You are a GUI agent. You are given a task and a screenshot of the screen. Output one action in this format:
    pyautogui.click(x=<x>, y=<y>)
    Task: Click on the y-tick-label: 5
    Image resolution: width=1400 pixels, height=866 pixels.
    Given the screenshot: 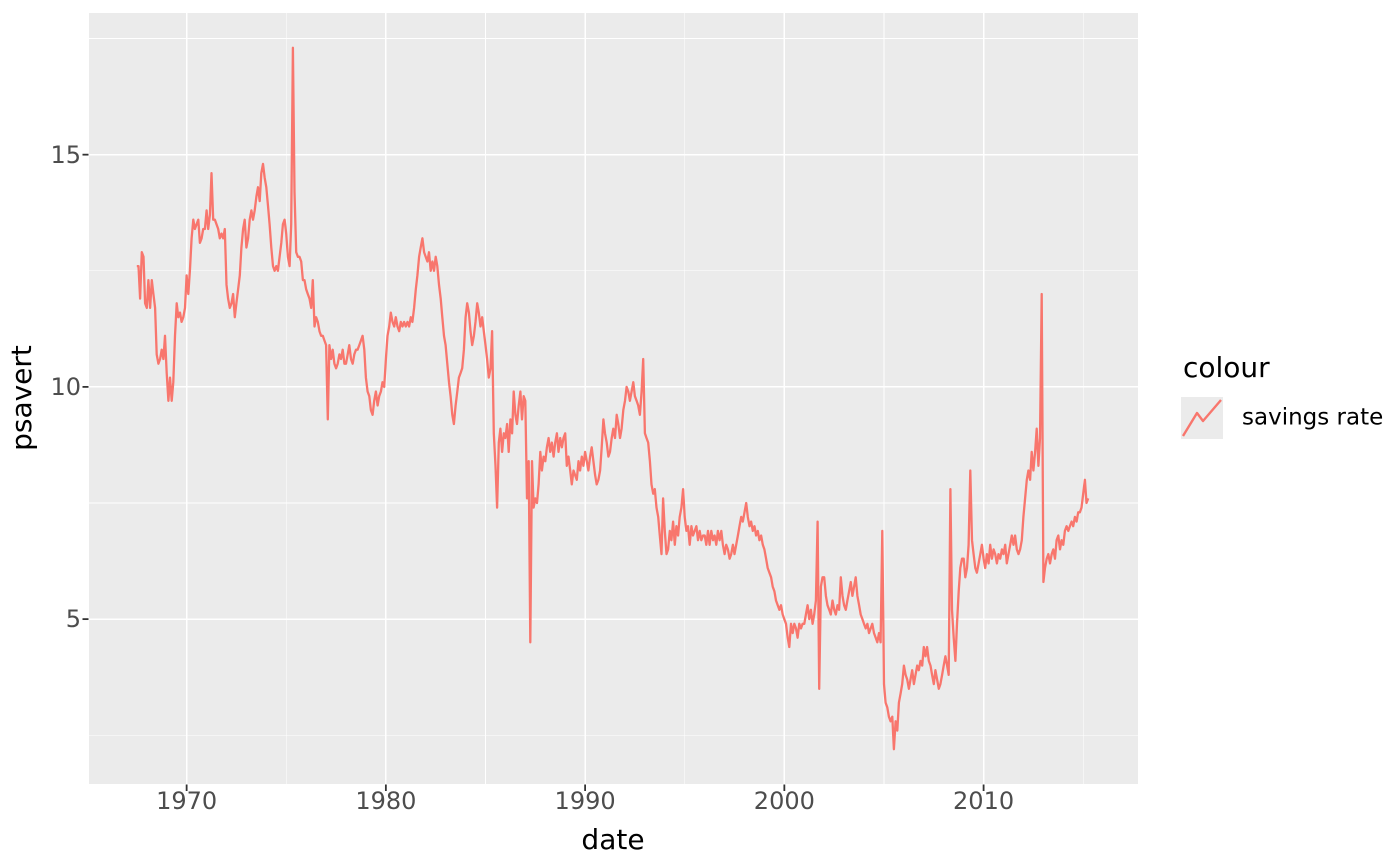 What is the action you would take?
    pyautogui.click(x=73, y=619)
    